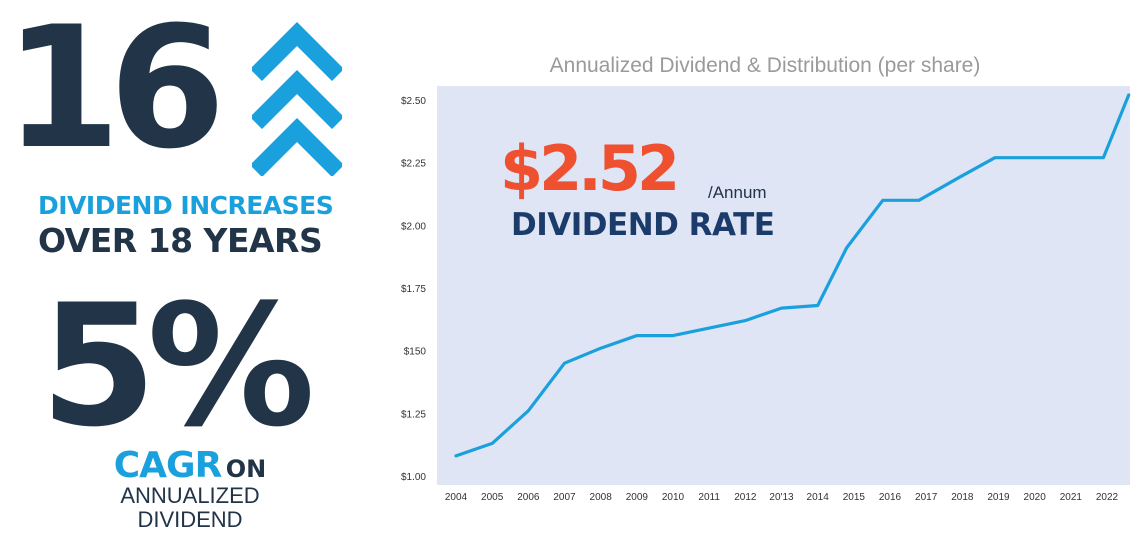 This screenshot has height=546, width=1141. What do you see at coordinates (1035, 497) in the screenshot?
I see `x-tick-label: 2020` at bounding box center [1035, 497].